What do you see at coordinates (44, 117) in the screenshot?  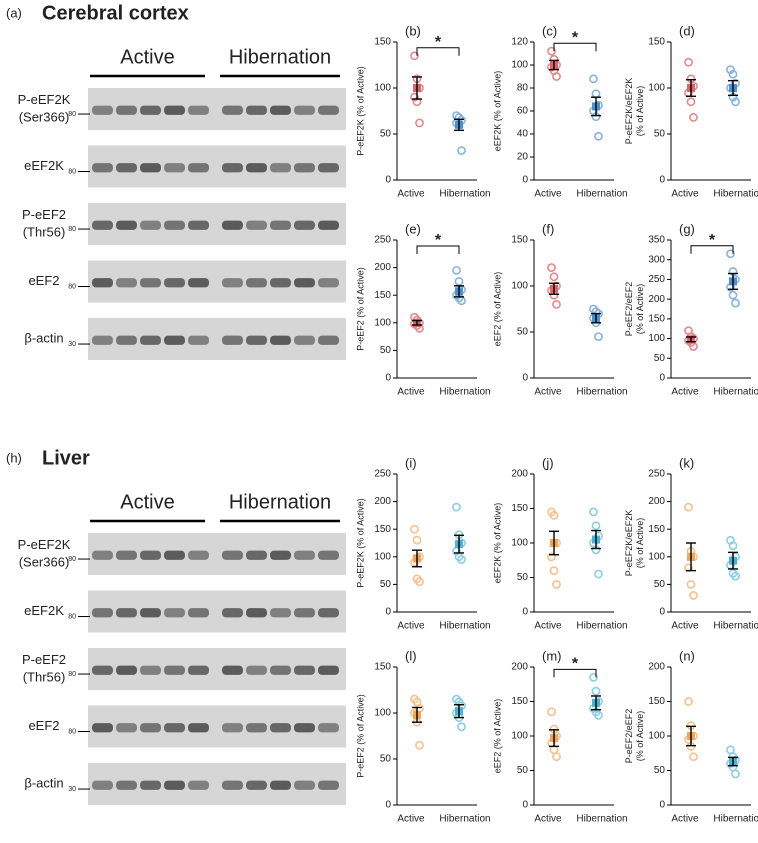 I see `blot-row-site: (Ser366)` at bounding box center [44, 117].